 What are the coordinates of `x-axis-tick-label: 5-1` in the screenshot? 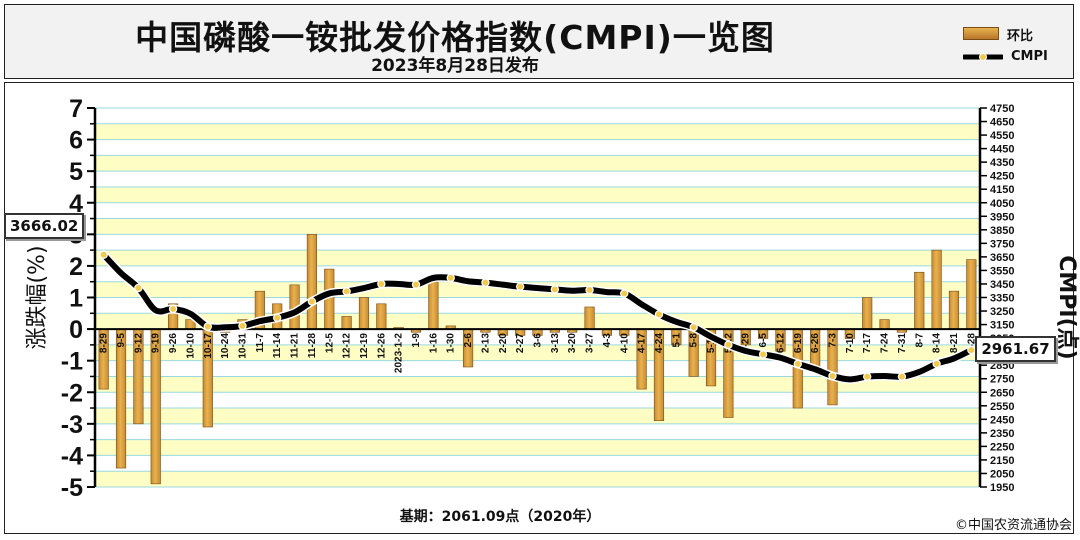 It's located at (676, 340).